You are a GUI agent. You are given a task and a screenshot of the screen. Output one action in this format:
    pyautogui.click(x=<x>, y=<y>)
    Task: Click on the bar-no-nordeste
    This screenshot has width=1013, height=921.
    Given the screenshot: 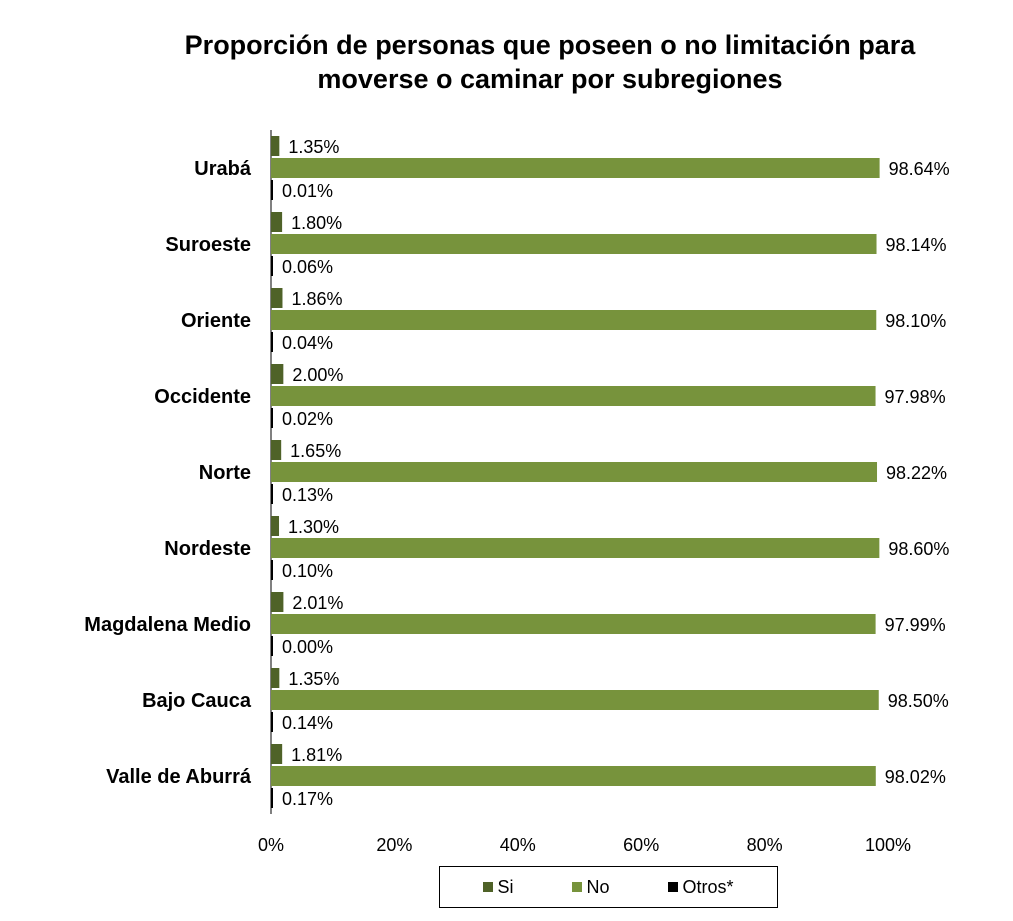 What is the action you would take?
    pyautogui.click(x=575, y=548)
    